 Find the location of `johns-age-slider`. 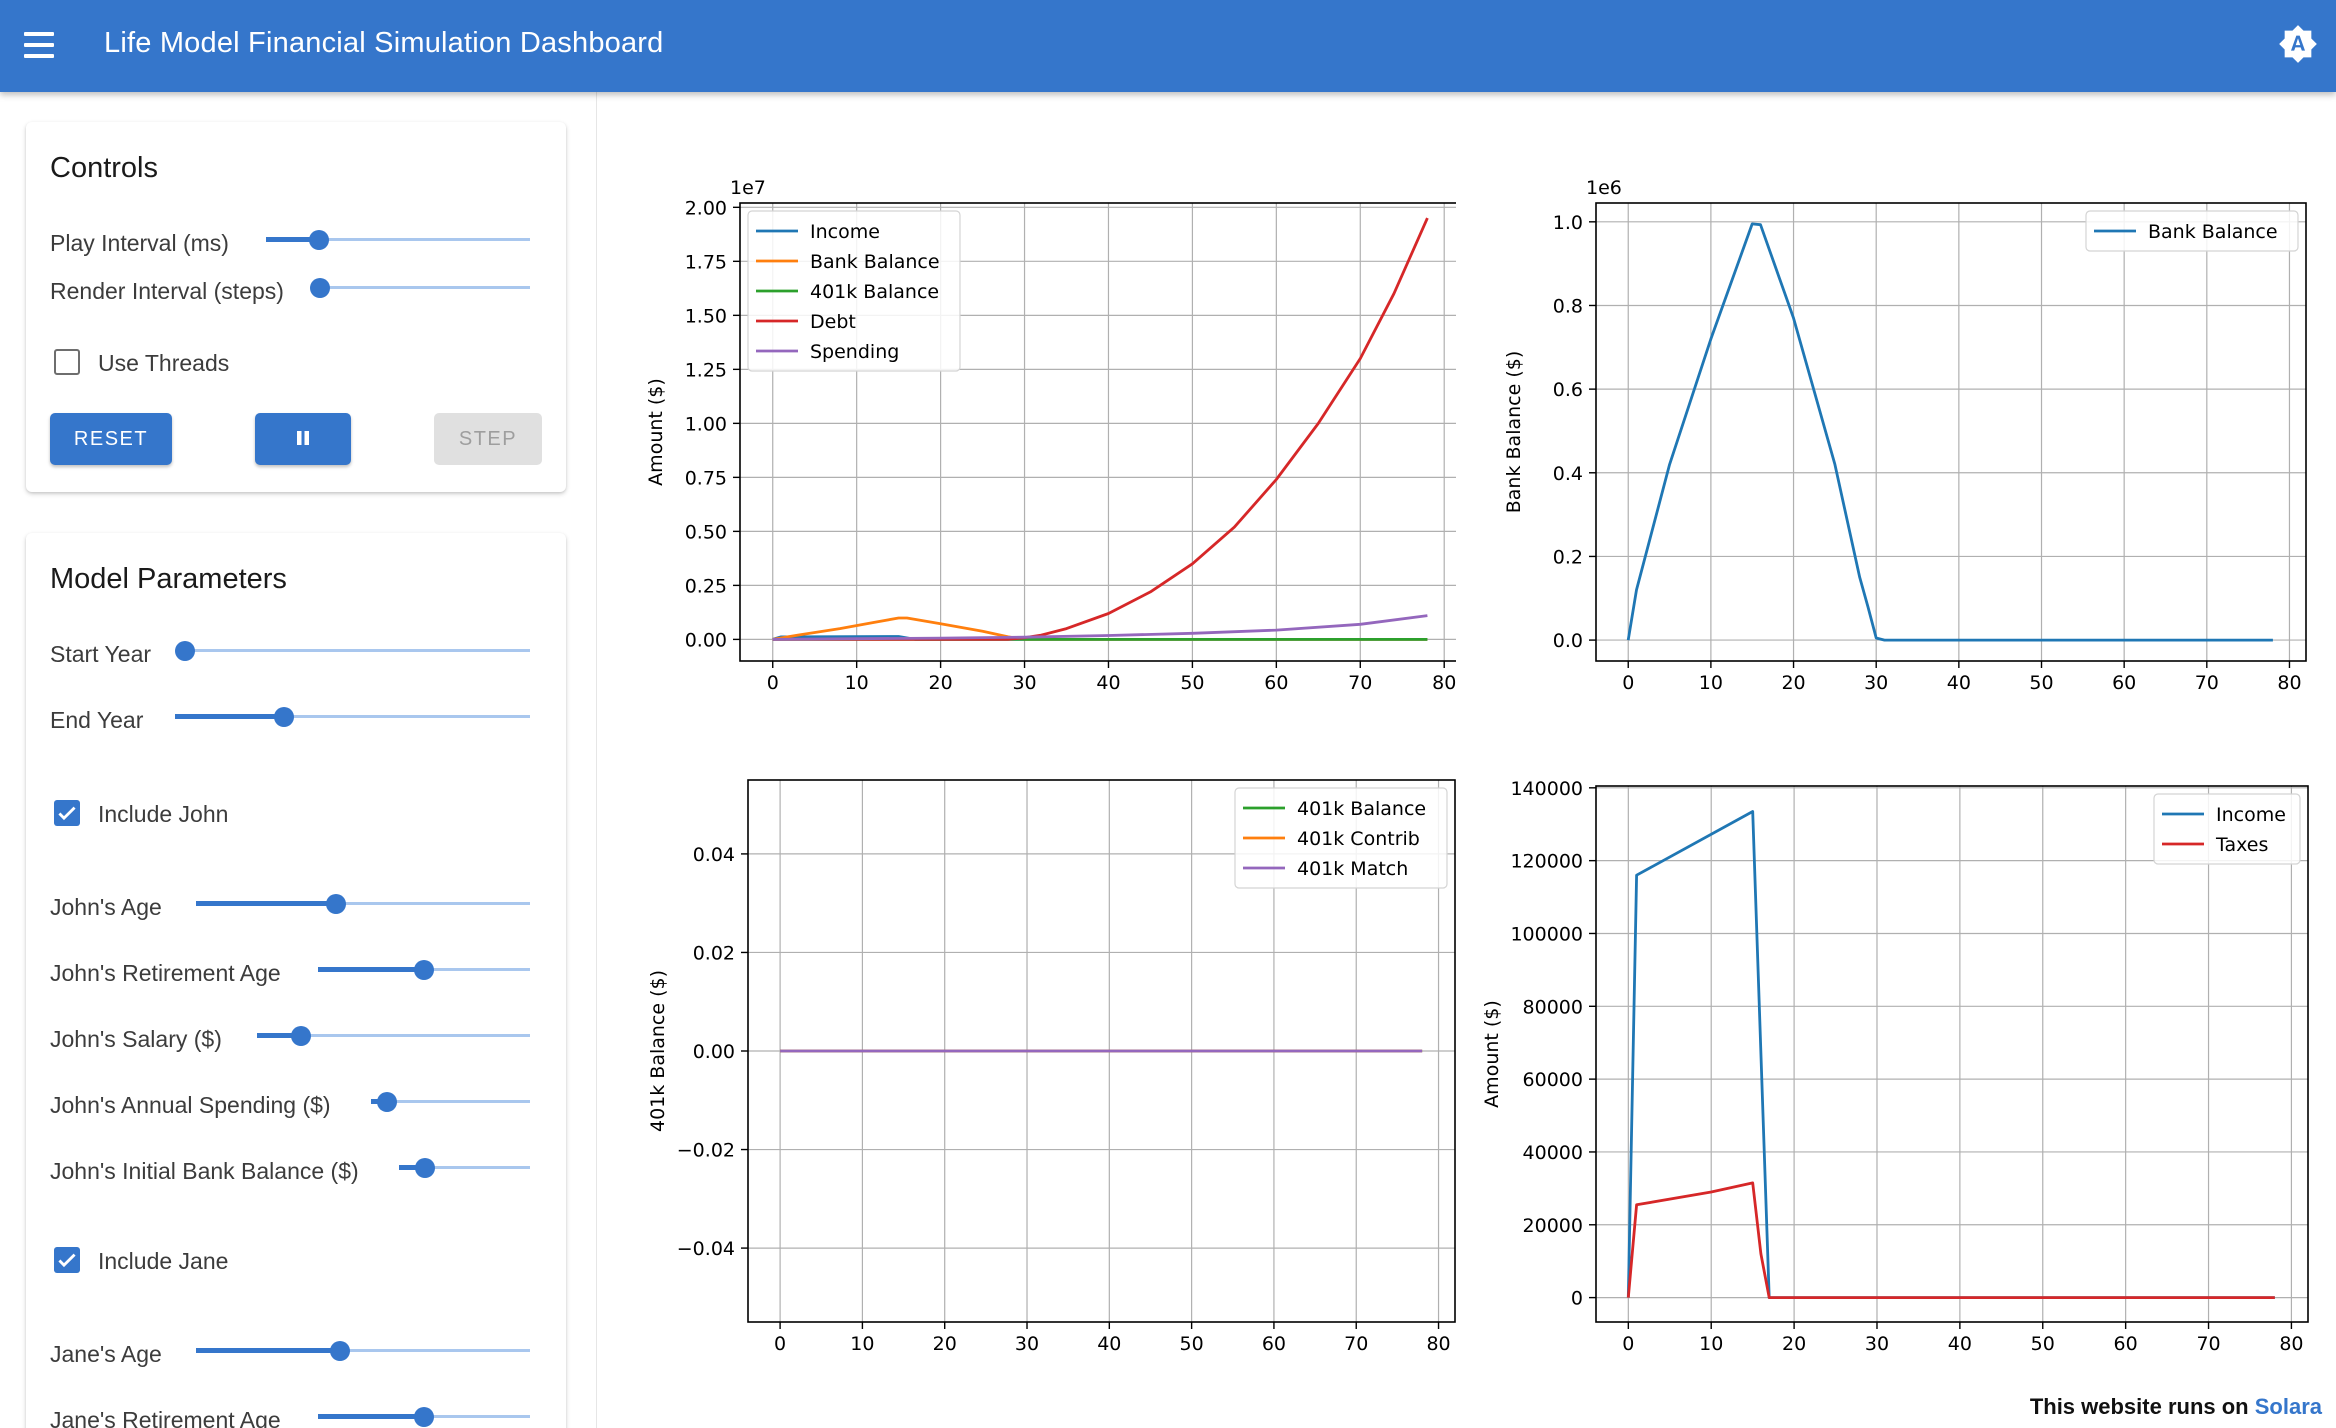

johns-age-slider is located at coordinates (363, 904).